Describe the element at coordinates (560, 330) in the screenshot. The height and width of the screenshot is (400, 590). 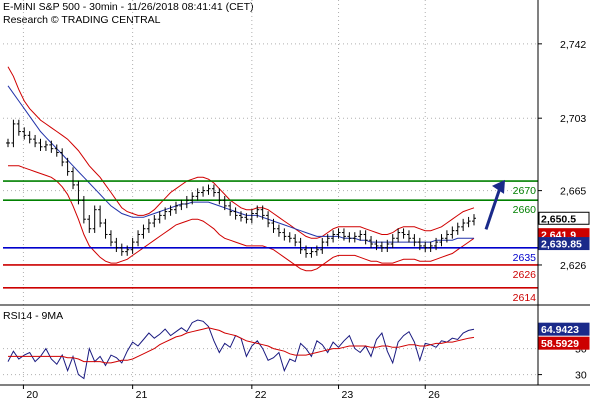
I see `value-box-label-rsi: 64.9423` at that location.